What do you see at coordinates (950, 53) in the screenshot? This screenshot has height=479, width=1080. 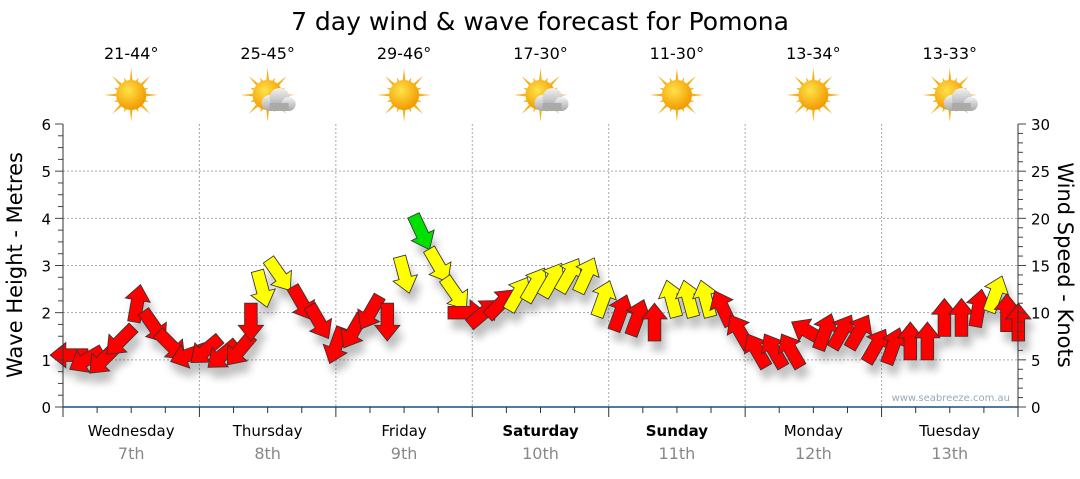 I see `temperature-label: 13-33°` at bounding box center [950, 53].